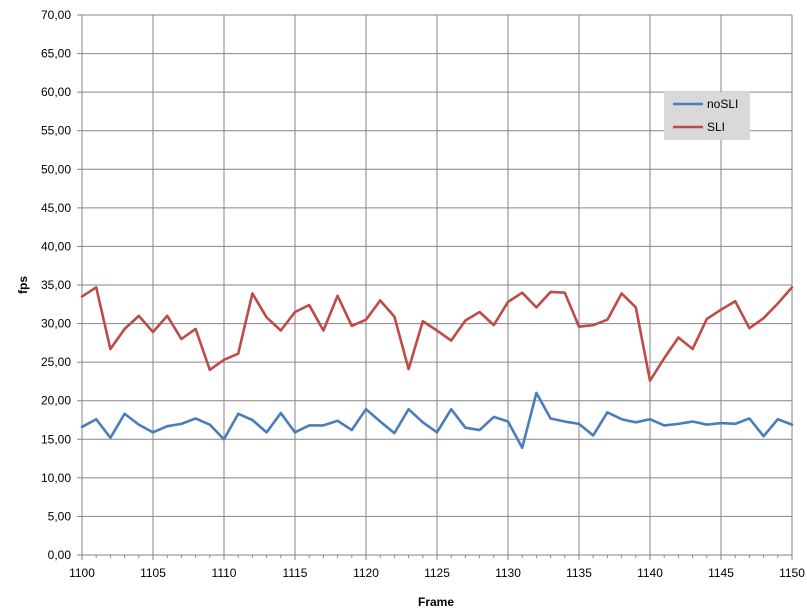 This screenshot has height=614, width=807. Describe the element at coordinates (721, 573) in the screenshot. I see `x-tick-label: 1145` at that location.